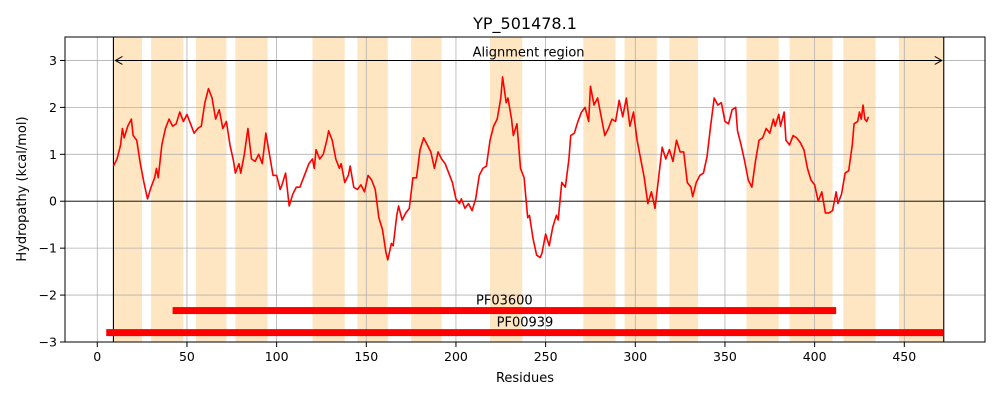 The image size is (1000, 400). Describe the element at coordinates (53, 154) in the screenshot. I see `y-tick-label: 1` at that location.